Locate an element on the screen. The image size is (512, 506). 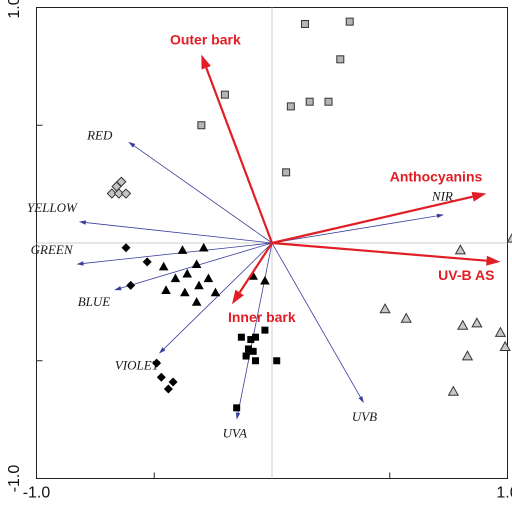
arrow-inner-bark-head is located at coordinates (237, 297).